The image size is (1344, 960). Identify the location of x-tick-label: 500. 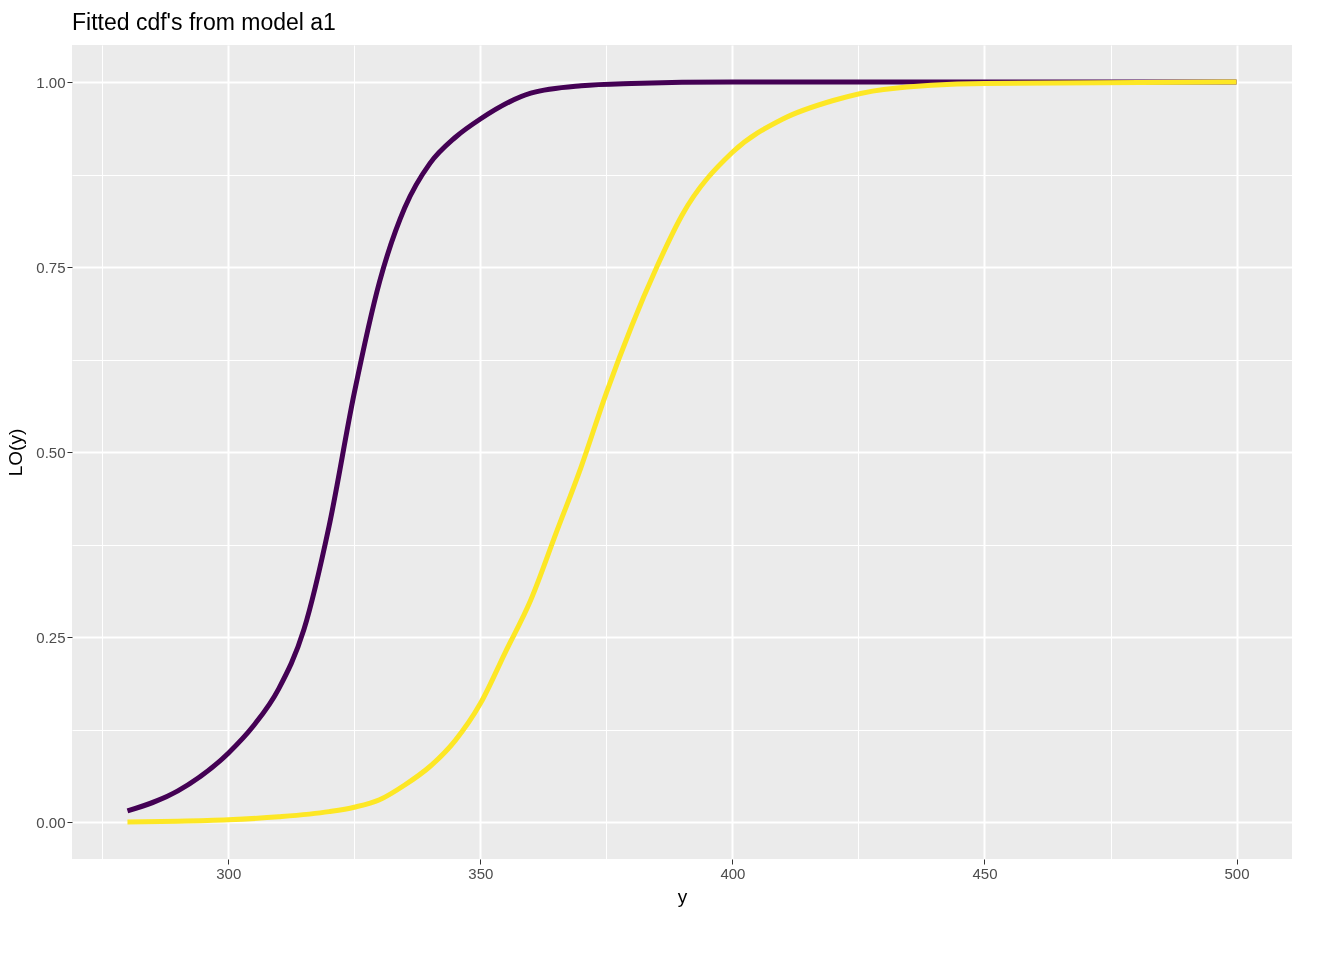
(1237, 873).